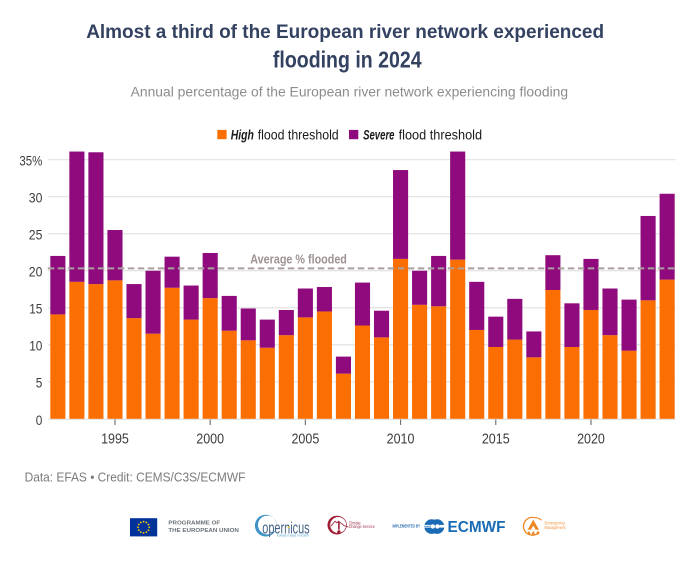  Describe the element at coordinates (194, 524) in the screenshot. I see `svg-text: PROGRAMME OF` at that location.